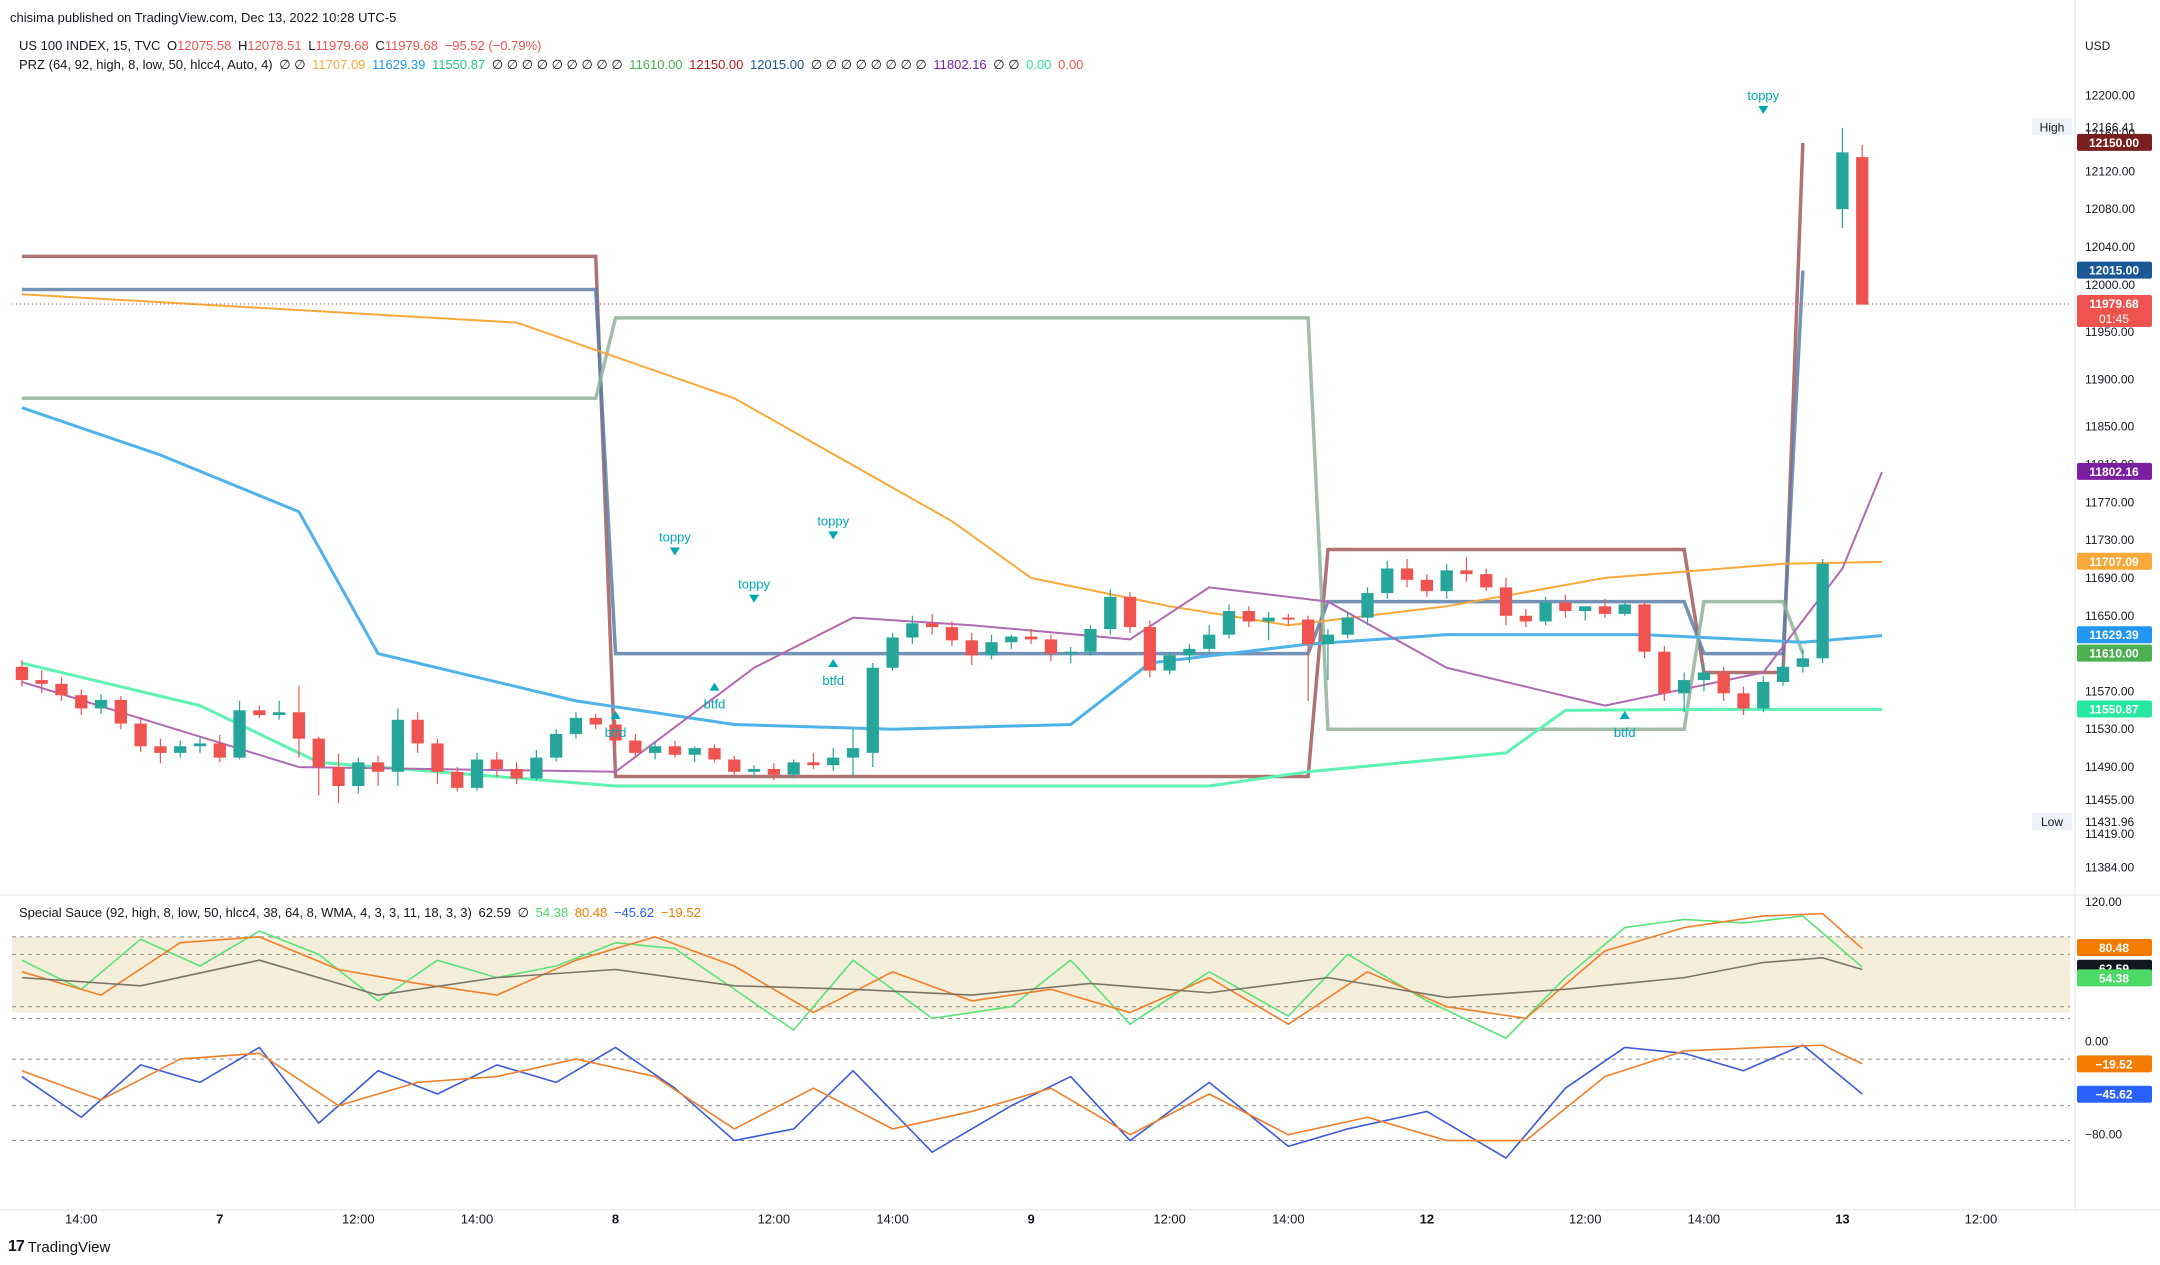 This screenshot has width=2160, height=1265. I want to click on tradingview-brand: 17 TradingView, so click(59, 1247).